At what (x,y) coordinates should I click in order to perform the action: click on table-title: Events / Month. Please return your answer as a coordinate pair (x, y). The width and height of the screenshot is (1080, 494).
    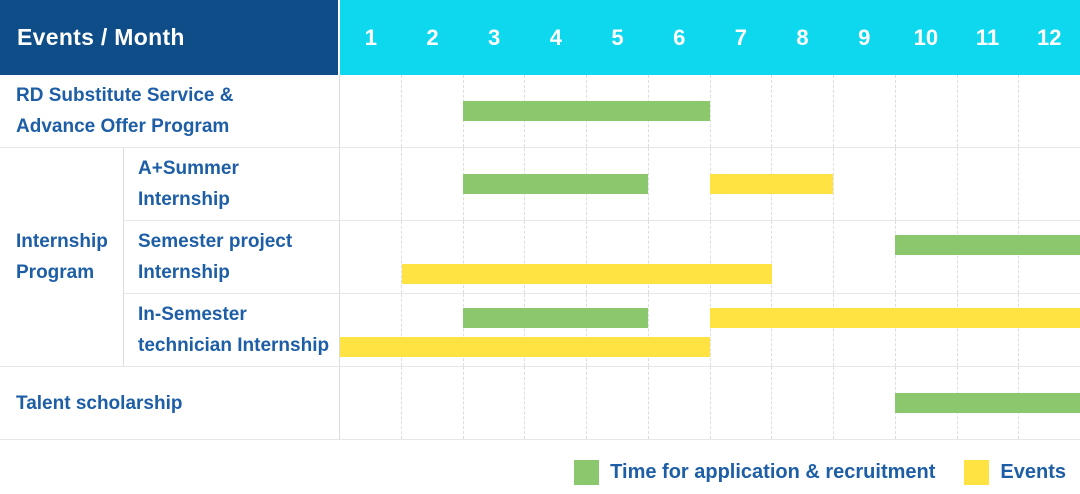
    Looking at the image, I should click on (170, 37).